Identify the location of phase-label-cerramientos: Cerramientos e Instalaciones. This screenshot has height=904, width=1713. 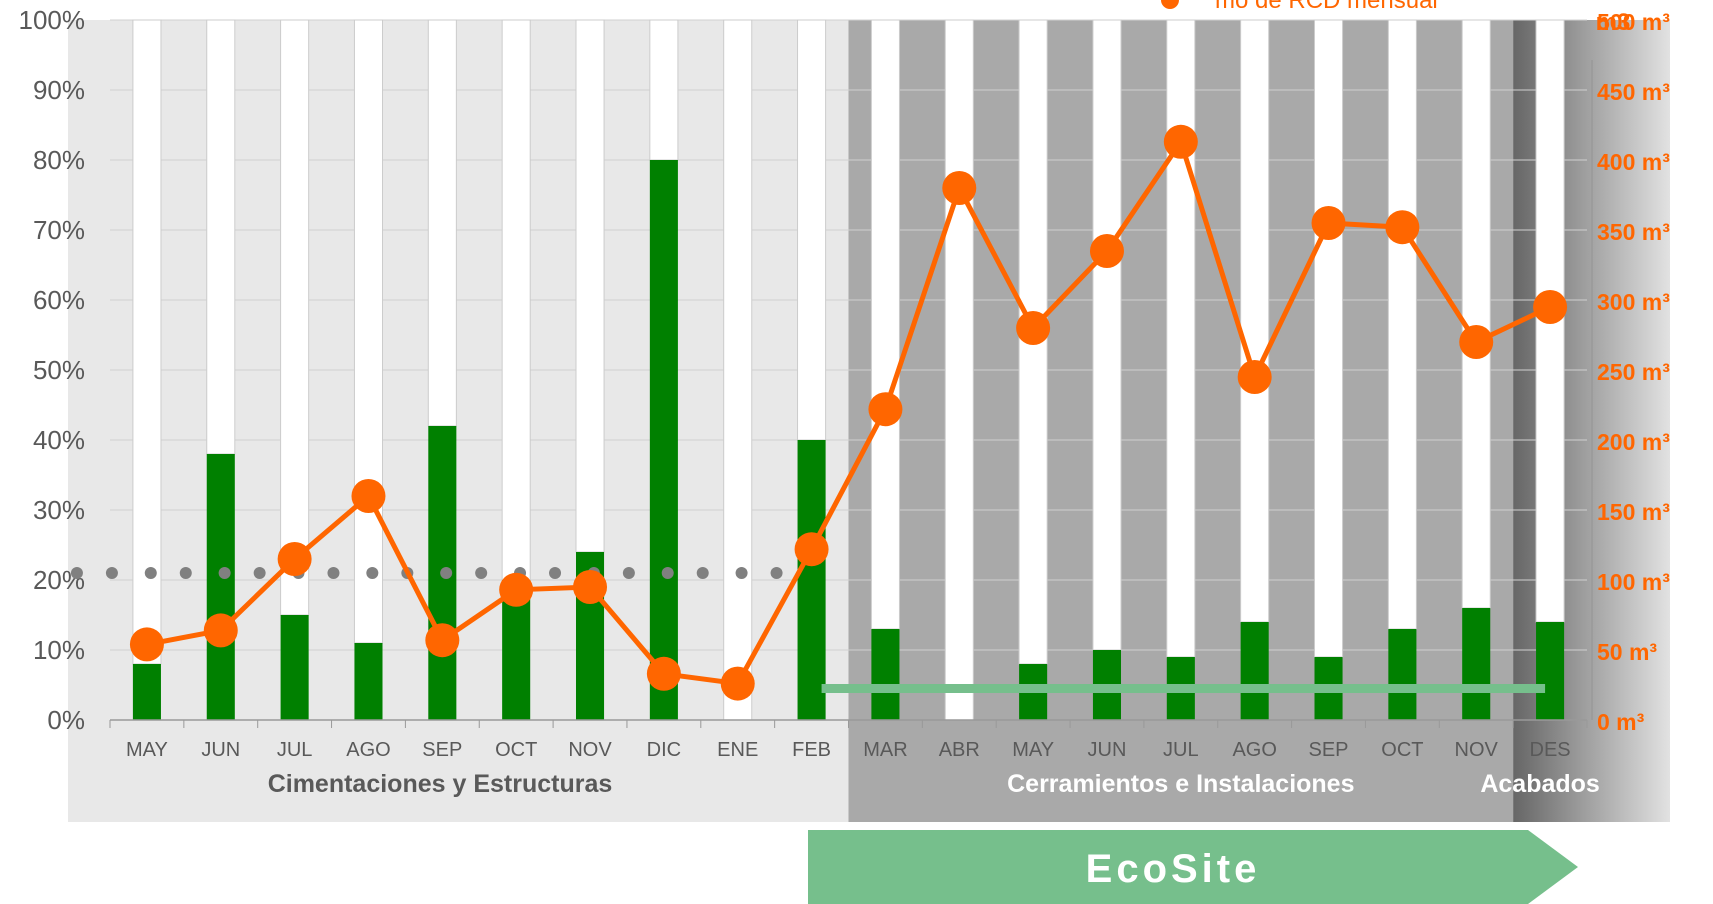
(1180, 784).